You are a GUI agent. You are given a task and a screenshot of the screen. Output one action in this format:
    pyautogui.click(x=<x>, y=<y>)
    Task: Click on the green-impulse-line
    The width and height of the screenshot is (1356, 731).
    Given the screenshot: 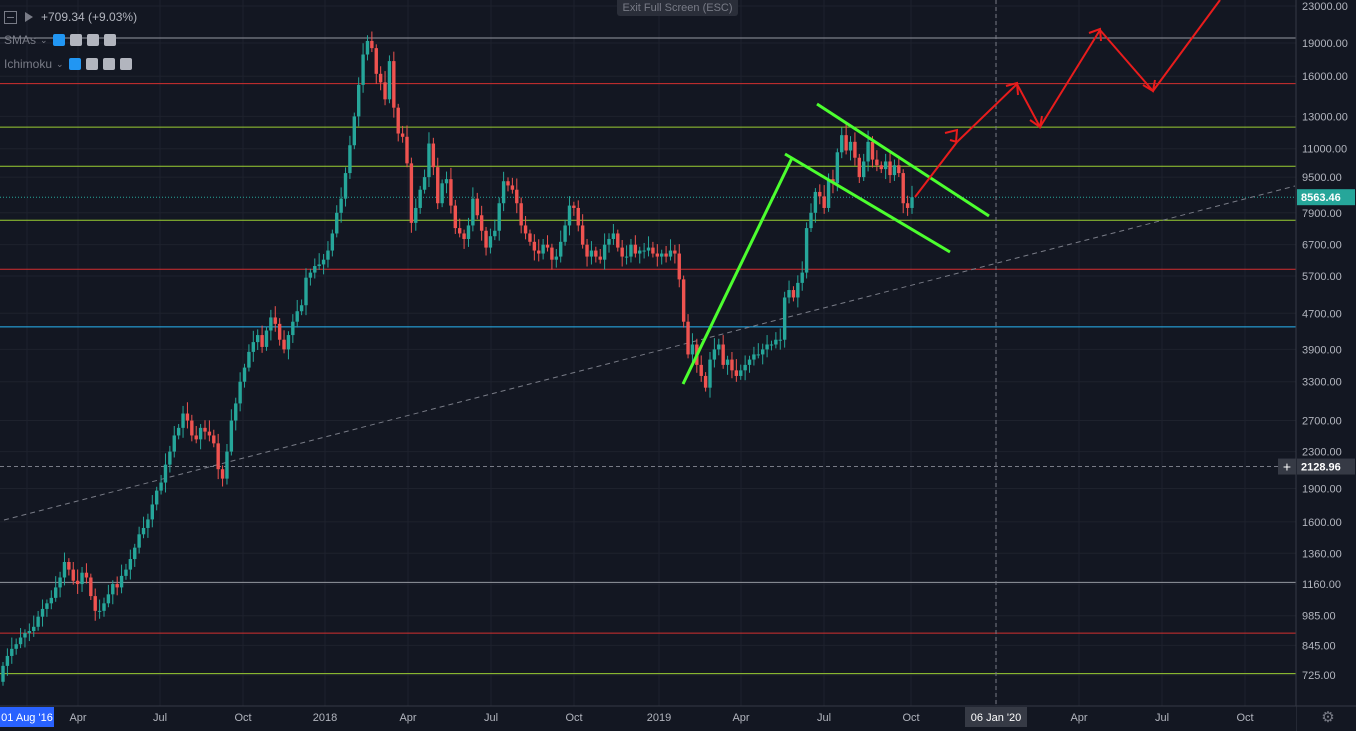 What is the action you would take?
    pyautogui.click(x=737, y=271)
    